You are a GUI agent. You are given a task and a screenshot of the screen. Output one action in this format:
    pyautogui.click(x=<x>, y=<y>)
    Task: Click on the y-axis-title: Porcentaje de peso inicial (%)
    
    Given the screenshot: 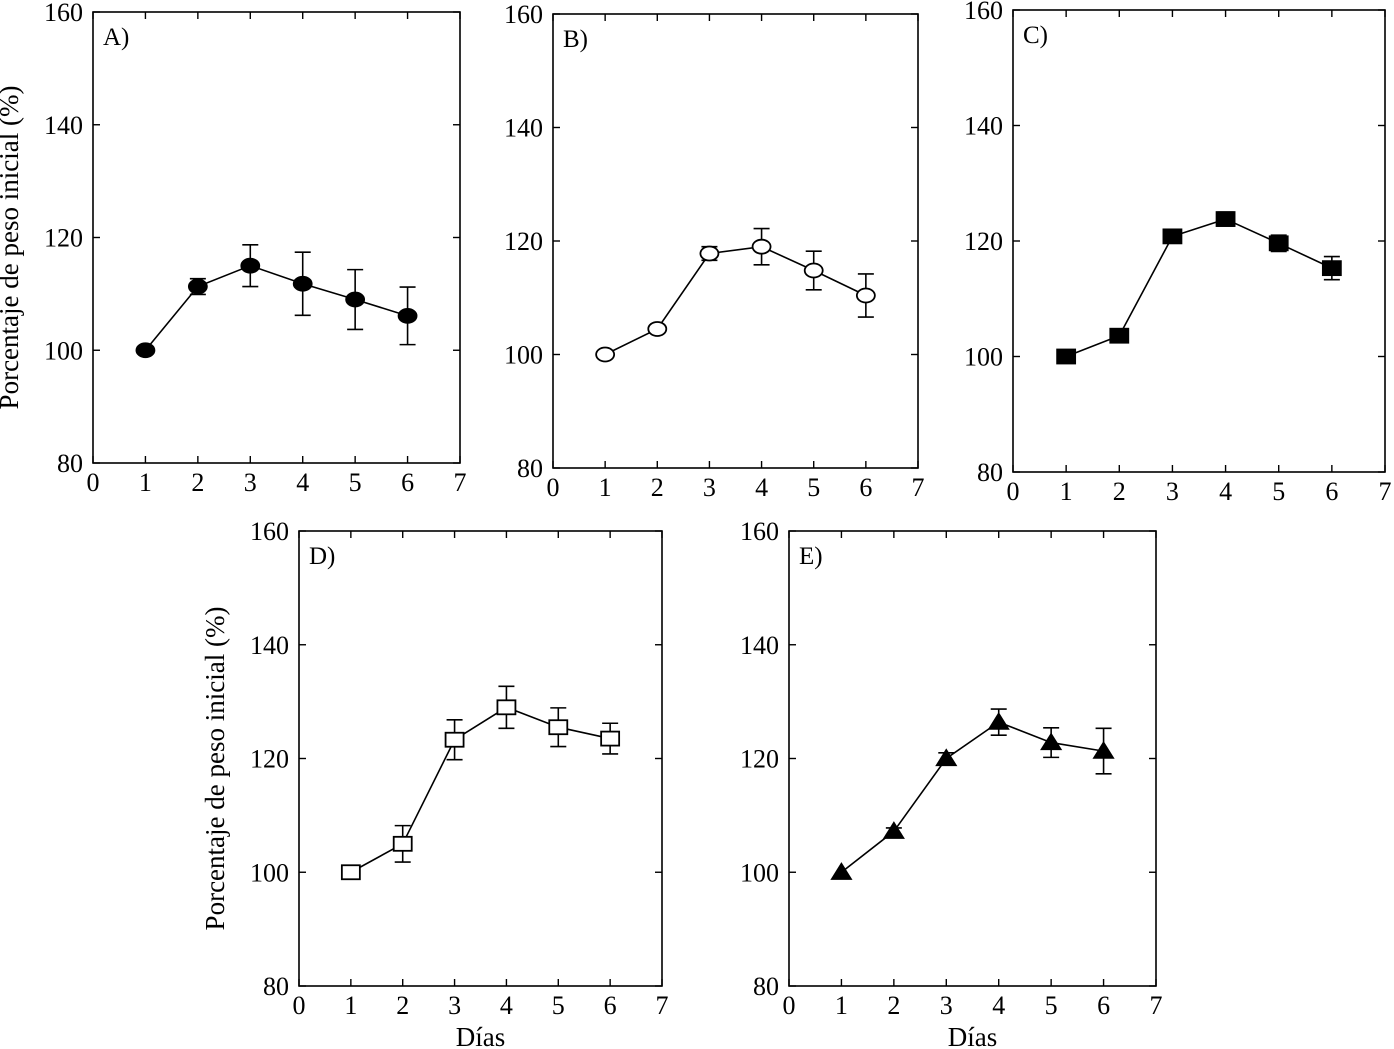 What is the action you would take?
    pyautogui.click(x=12, y=248)
    